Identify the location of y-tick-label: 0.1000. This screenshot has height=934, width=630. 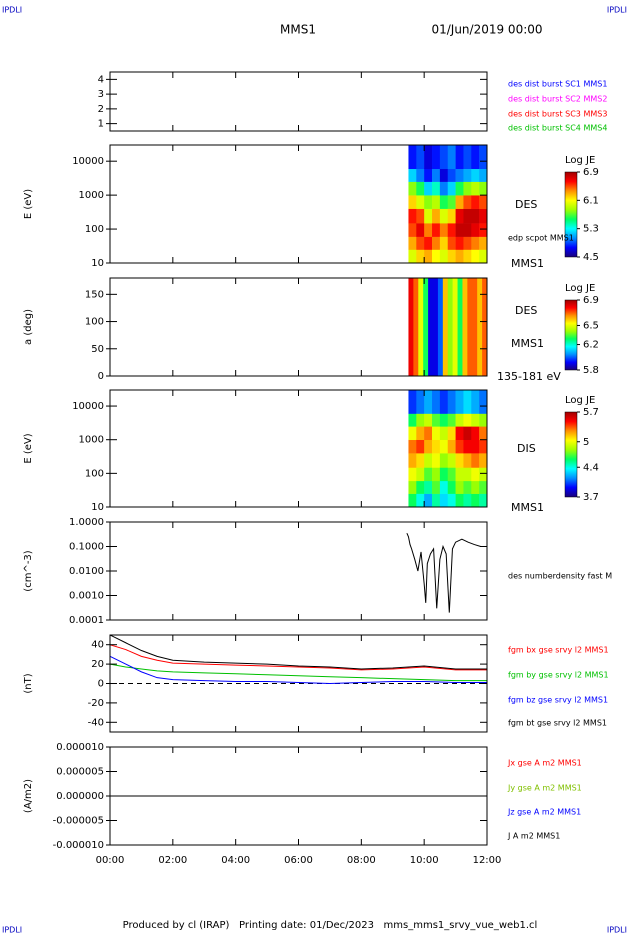
(86, 547).